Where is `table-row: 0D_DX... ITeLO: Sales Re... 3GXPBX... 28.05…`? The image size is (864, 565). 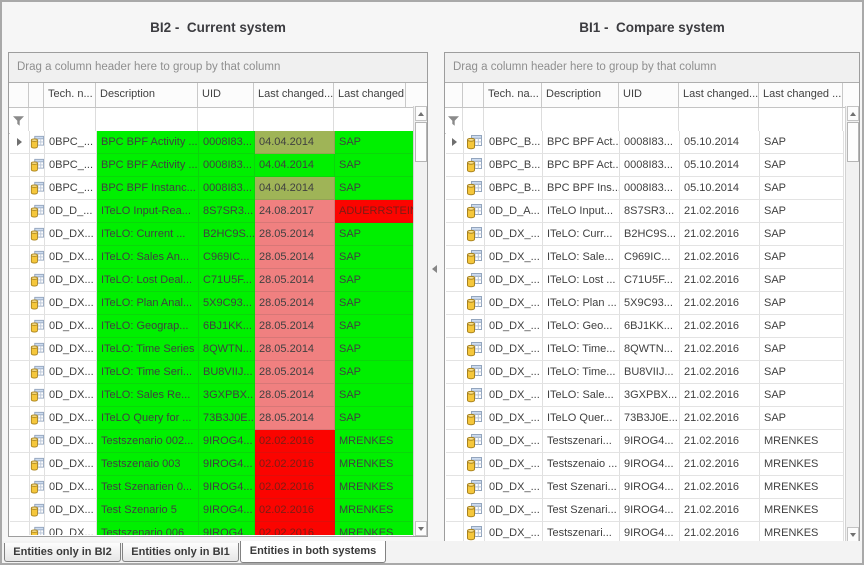
table-row: 0D_DX... ITeLO: Sales Re... 3GXPBX... 28.05… is located at coordinates (212, 395).